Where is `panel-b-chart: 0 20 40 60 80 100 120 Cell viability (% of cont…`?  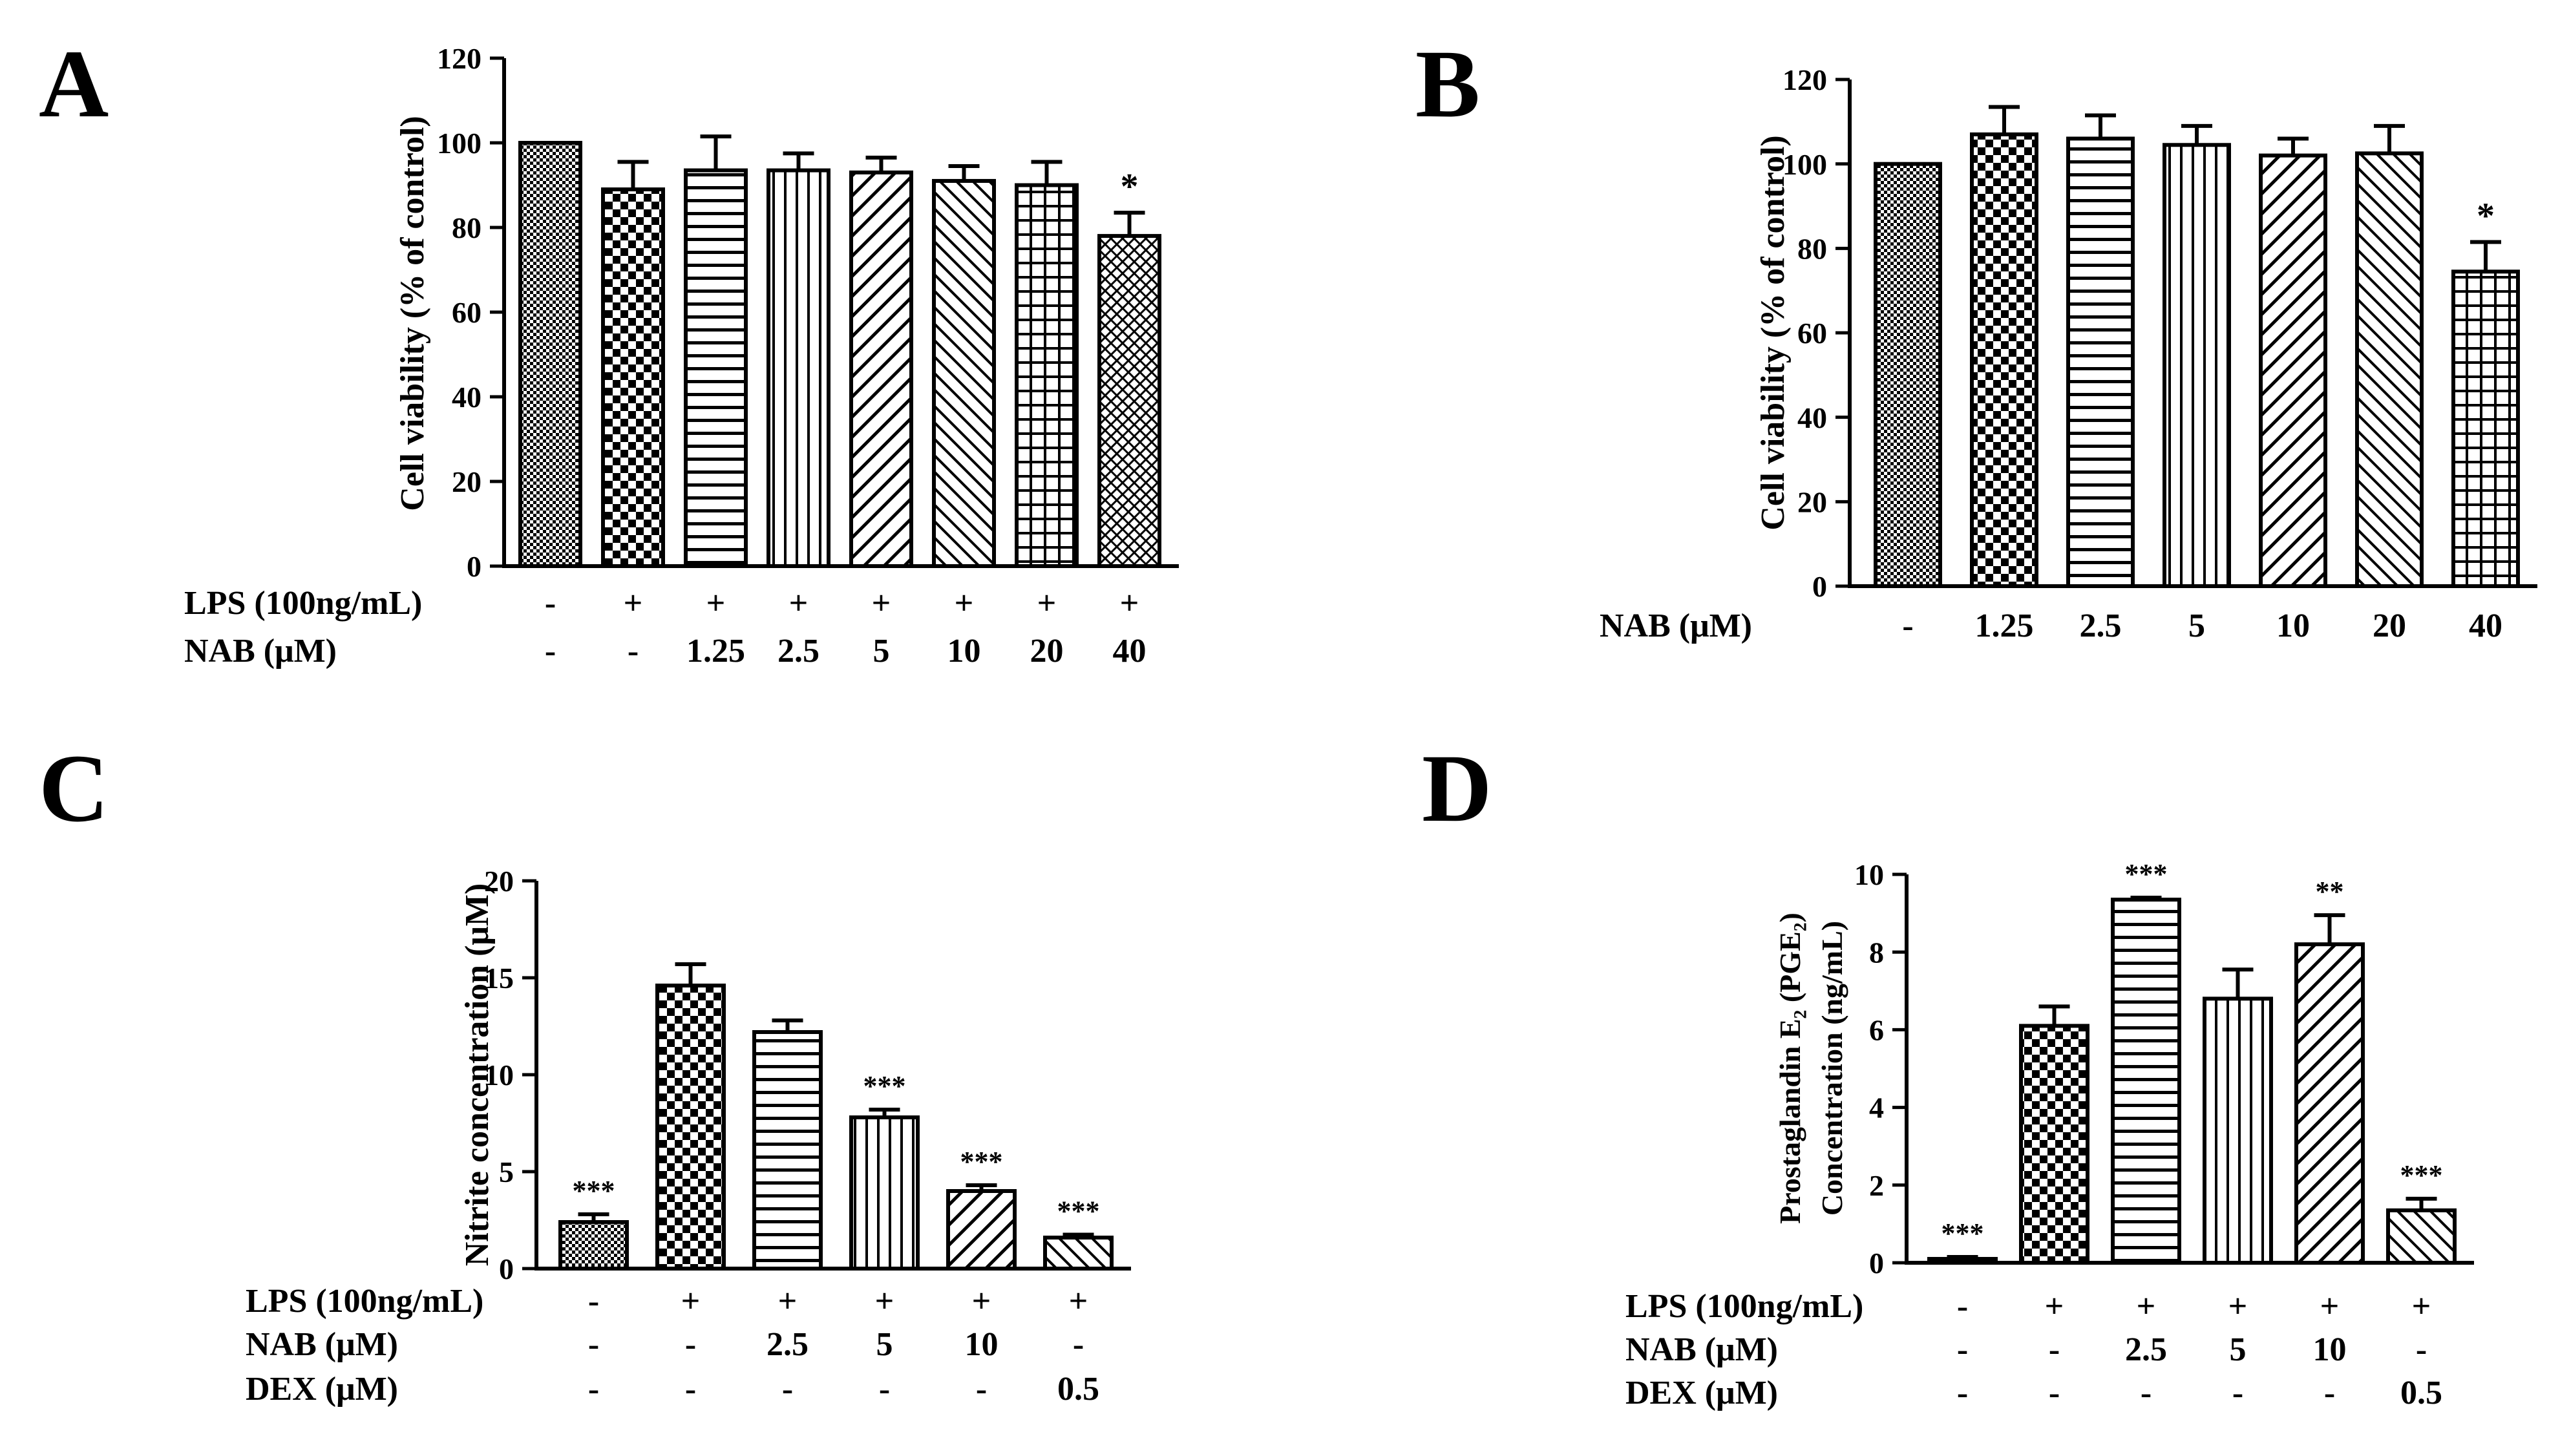 panel-b-chart: 0 20 40 60 80 100 120 Cell viability (% of cont… is located at coordinates (2068, 353).